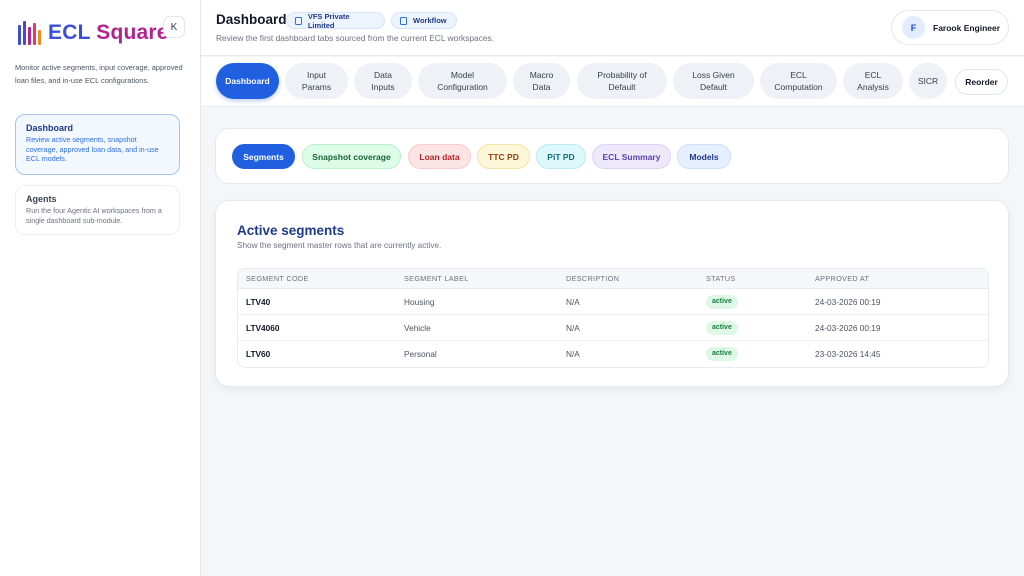 Image resolution: width=1024 pixels, height=576 pixels. I want to click on header-segment-code: SEGMENT CODE, so click(277, 278).